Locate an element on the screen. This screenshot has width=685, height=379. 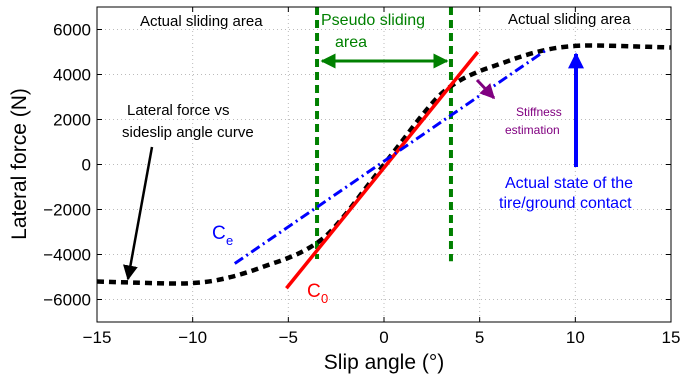
x-tick-label: 0 is located at coordinates (383, 337).